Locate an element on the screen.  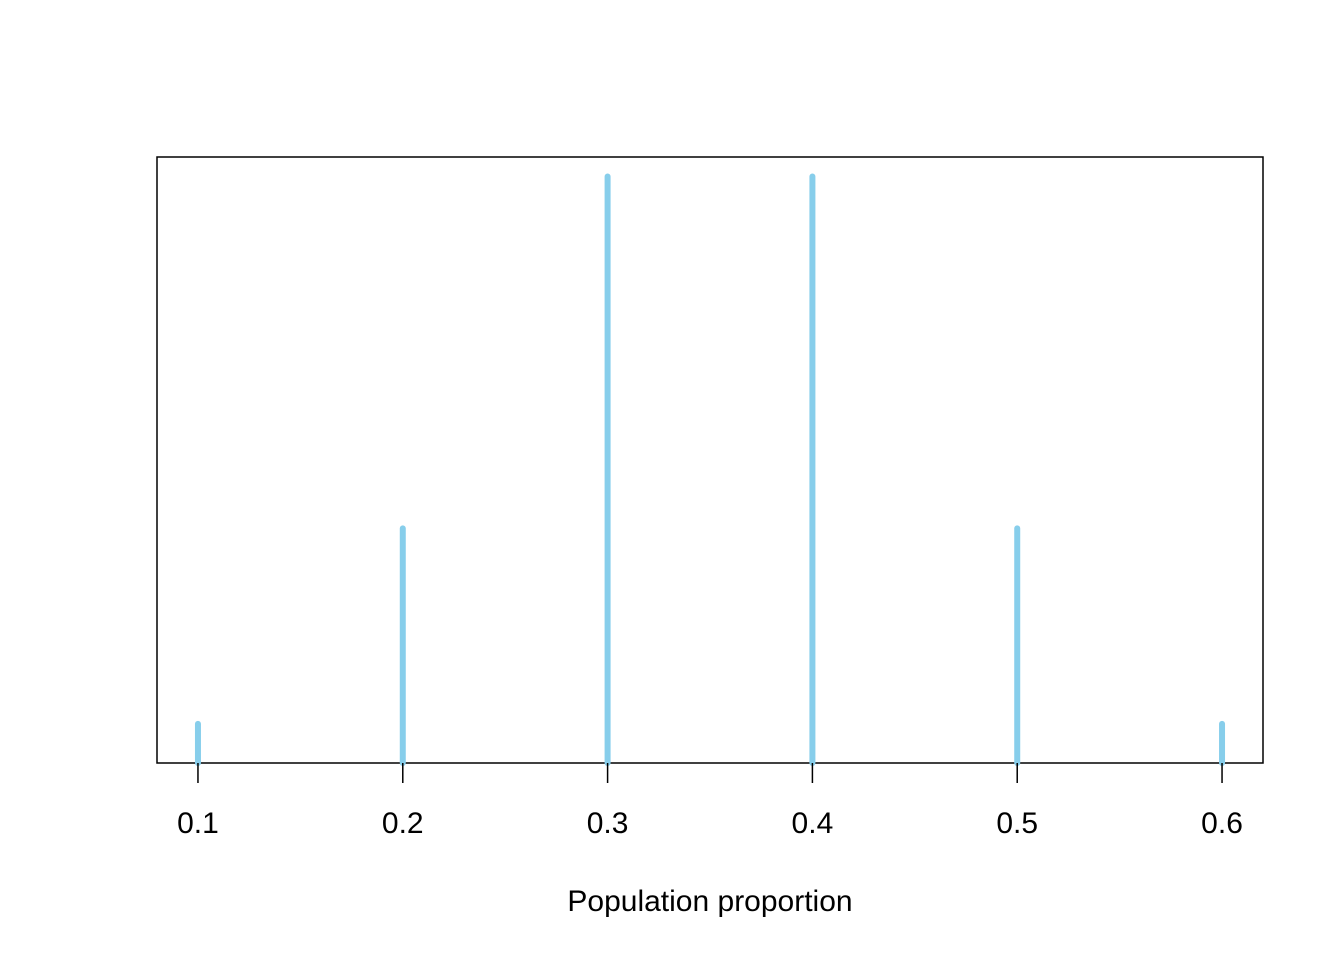
x-tick-label-0.5: 0.5 is located at coordinates (1017, 823).